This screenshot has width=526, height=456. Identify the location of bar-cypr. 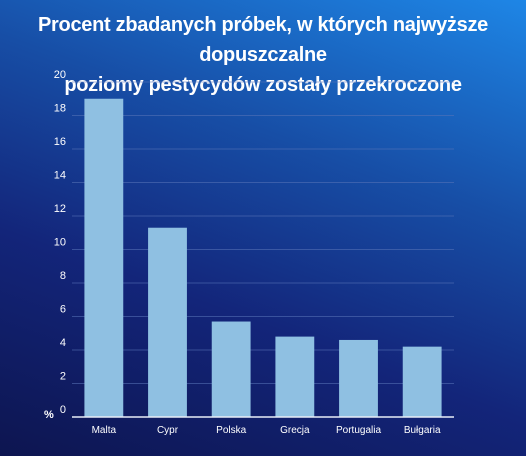
(167, 322).